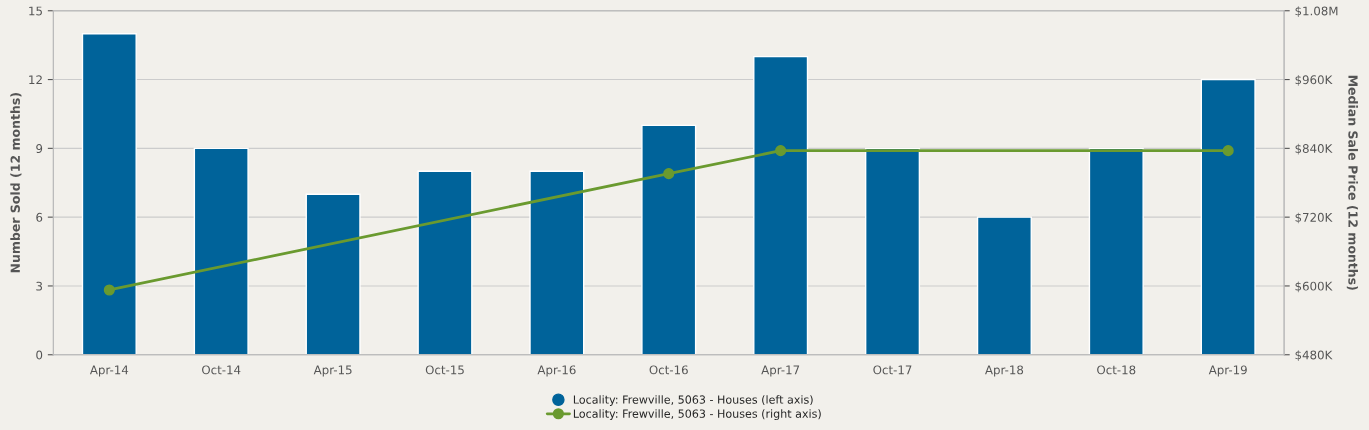  Describe the element at coordinates (1316, 11) in the screenshot. I see `y2-tick-label: $1.08M` at that location.